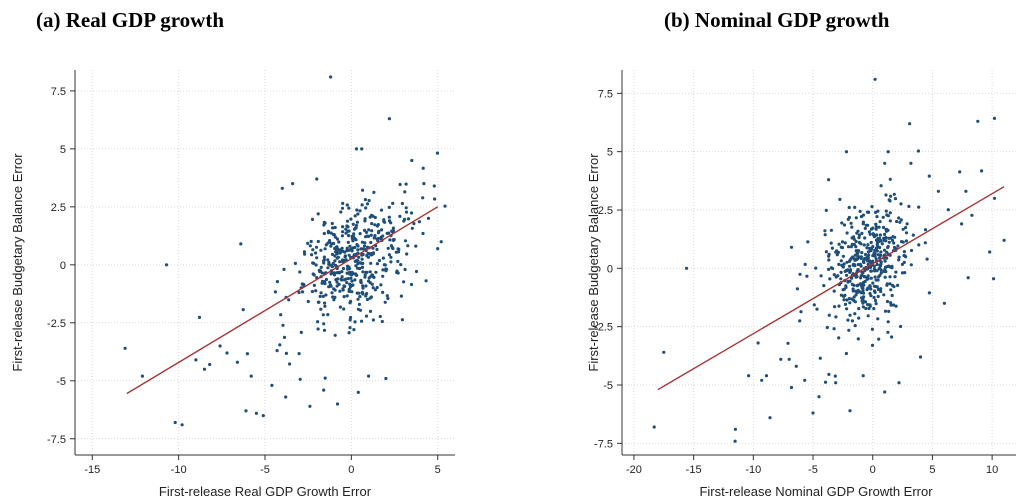 Image resolution: width=1016 pixels, height=504 pixels. What do you see at coordinates (992, 470) in the screenshot?
I see `x-tick-label: 10` at bounding box center [992, 470].